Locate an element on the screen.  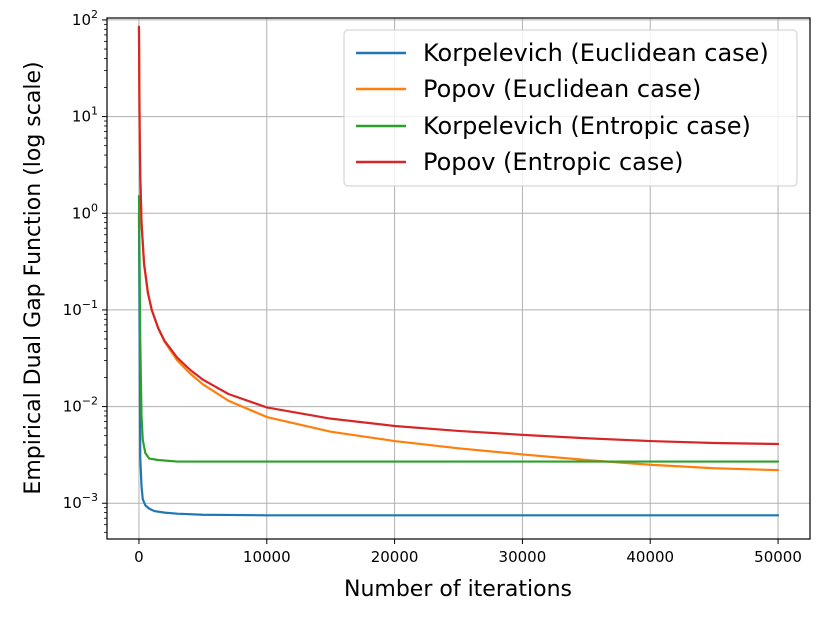
x-axis-title: Number of iterations is located at coordinates (458, 589).